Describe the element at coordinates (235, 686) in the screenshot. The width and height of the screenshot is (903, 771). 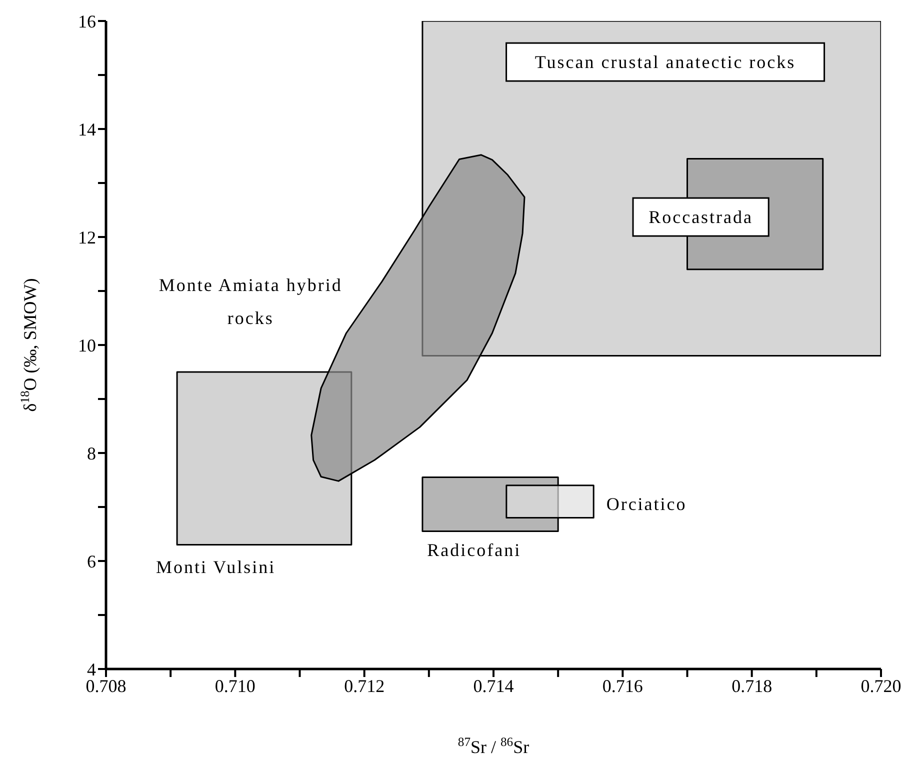
I see `x-tick-label: 0.710` at that location.